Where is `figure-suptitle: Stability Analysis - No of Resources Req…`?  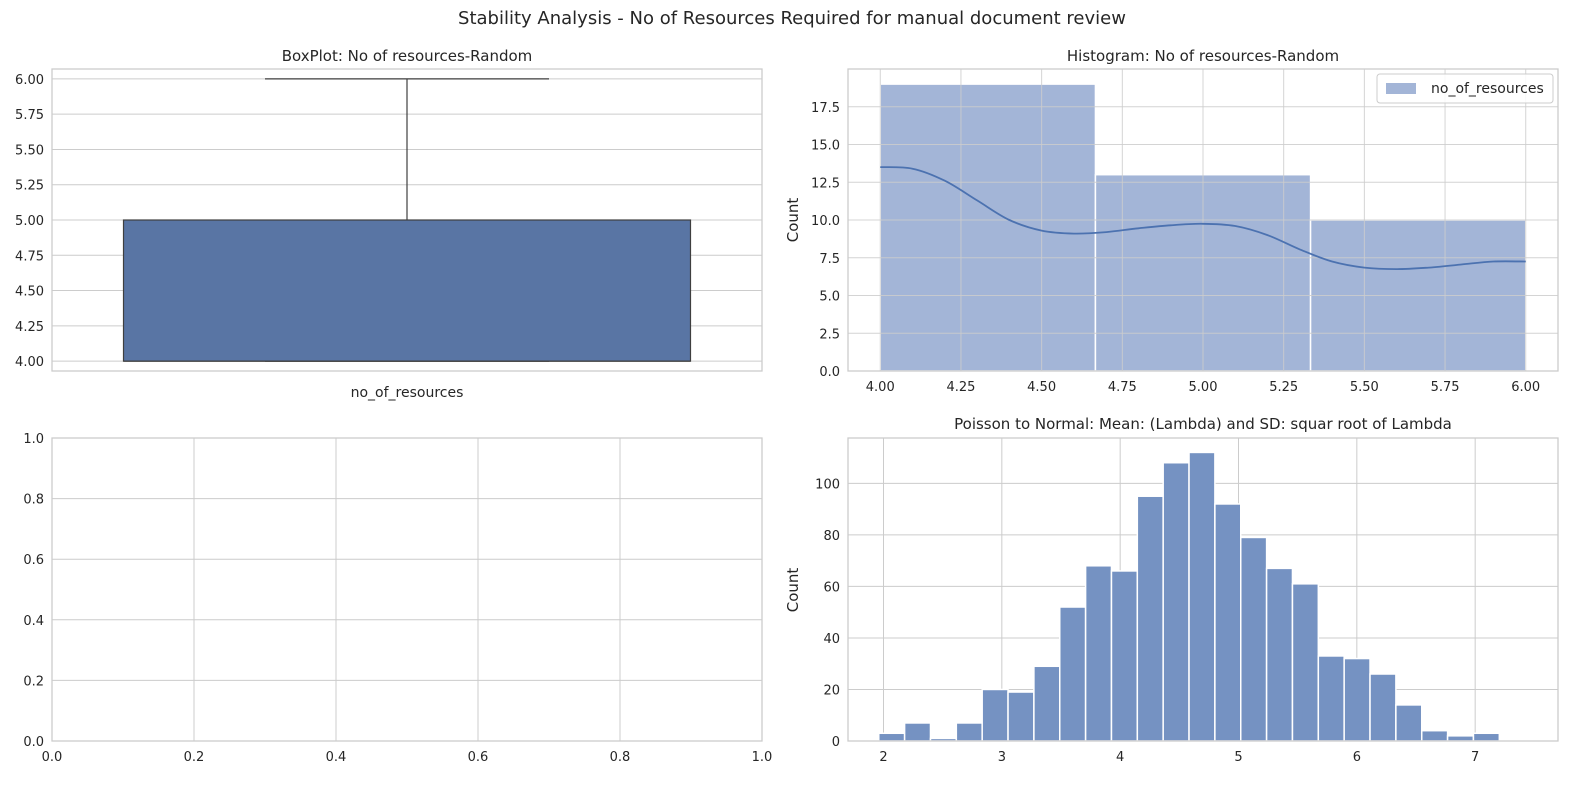 figure-suptitle: Stability Analysis - No of Resources Req… is located at coordinates (792, 18).